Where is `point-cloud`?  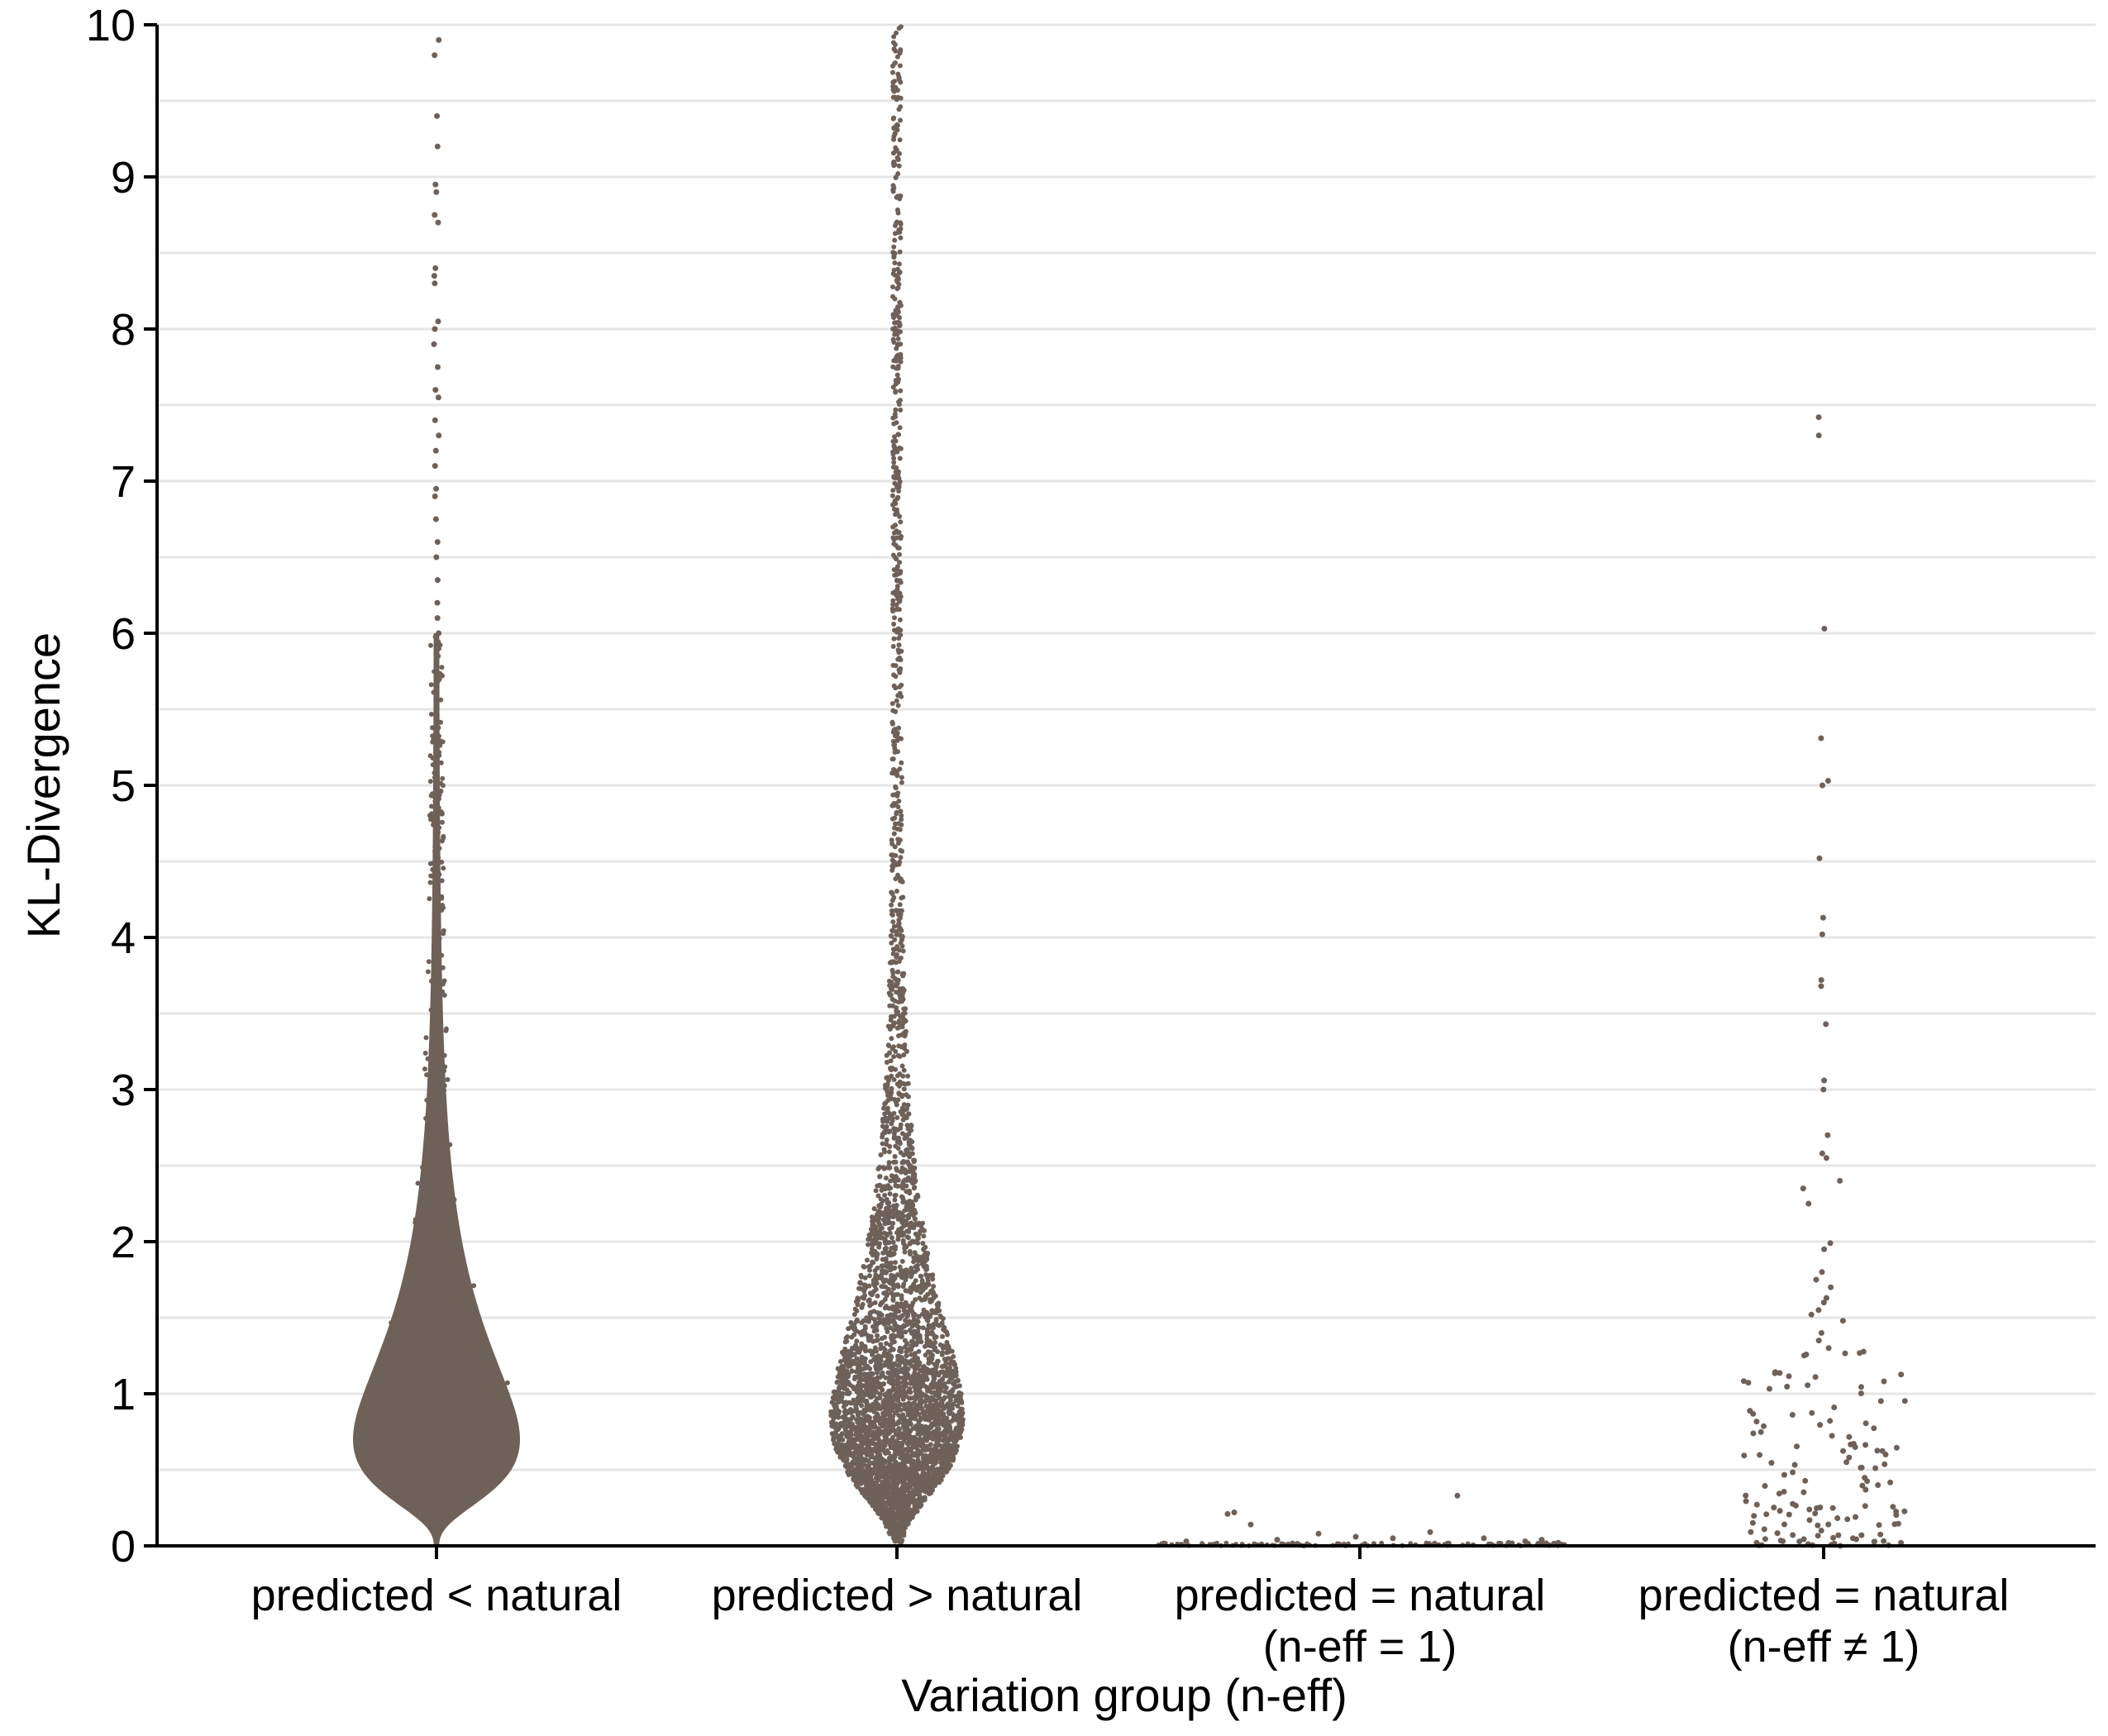 point-cloud is located at coordinates (436, 1089).